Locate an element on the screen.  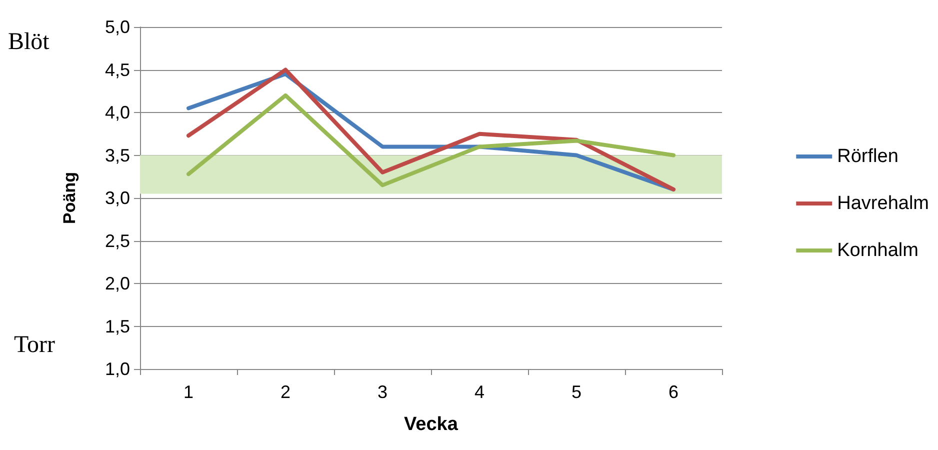
x-tick-label: 5 is located at coordinates (576, 392).